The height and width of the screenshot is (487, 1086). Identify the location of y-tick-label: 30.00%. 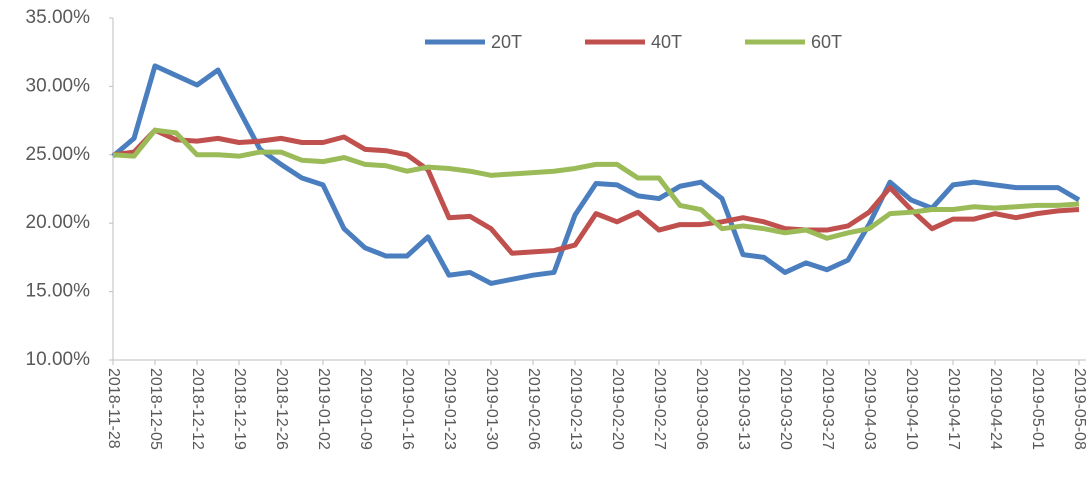
(58, 85).